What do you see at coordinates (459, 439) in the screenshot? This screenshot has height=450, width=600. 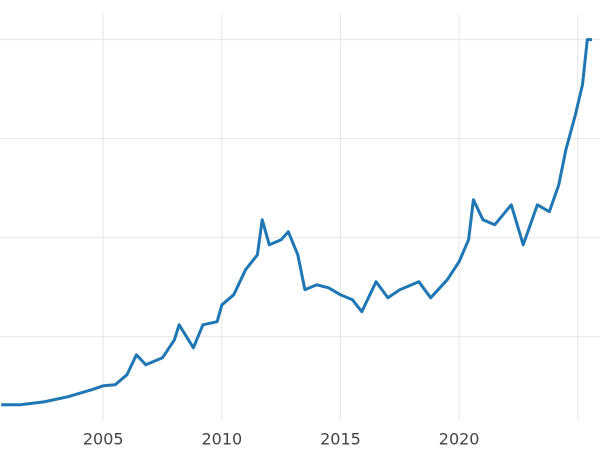 I see `x-tick-label: 2020` at bounding box center [459, 439].